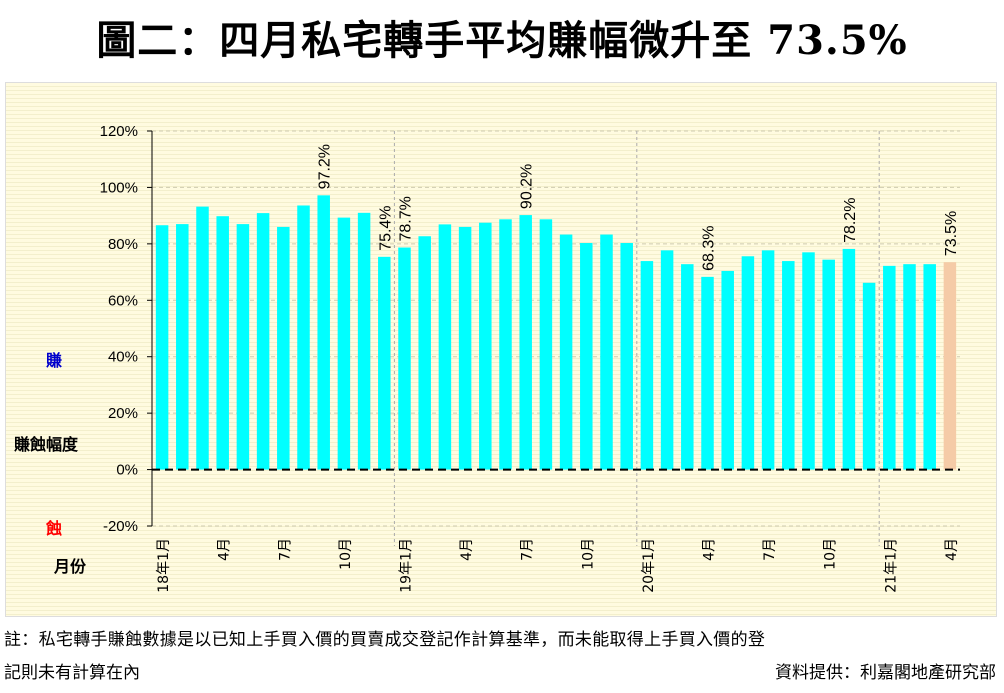  Describe the element at coordinates (127, 470) in the screenshot. I see `y-tick-label: 0%` at that location.